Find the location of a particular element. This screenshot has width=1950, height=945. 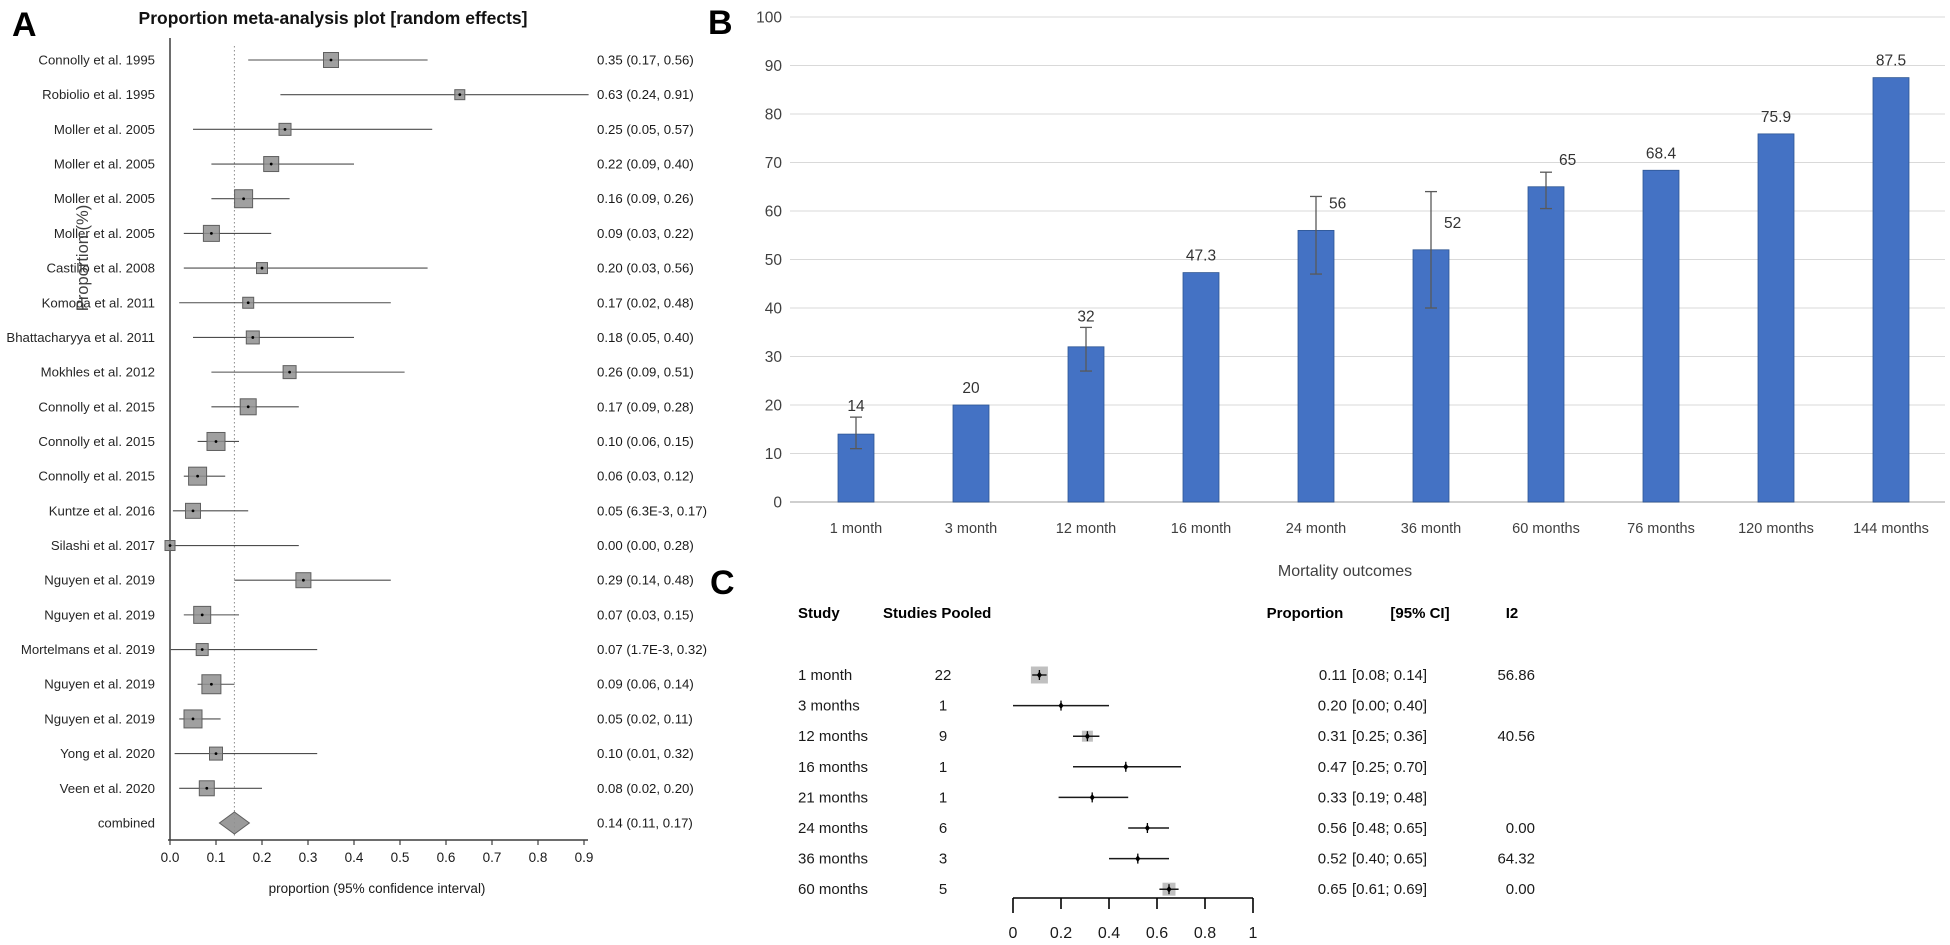

x-axis-tick-label: 0.1 is located at coordinates (216, 857).